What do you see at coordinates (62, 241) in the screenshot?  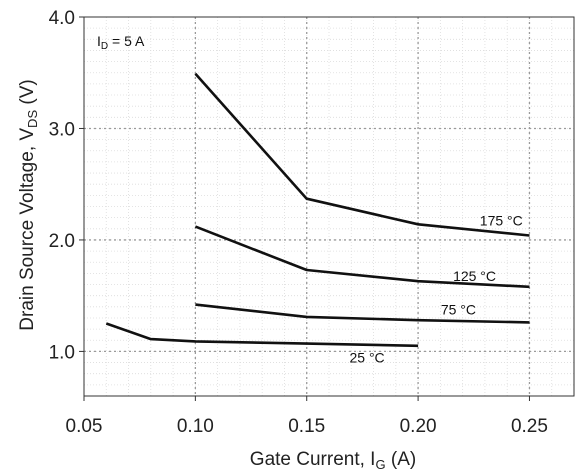 I see `y-tick-label: 2.0` at bounding box center [62, 241].